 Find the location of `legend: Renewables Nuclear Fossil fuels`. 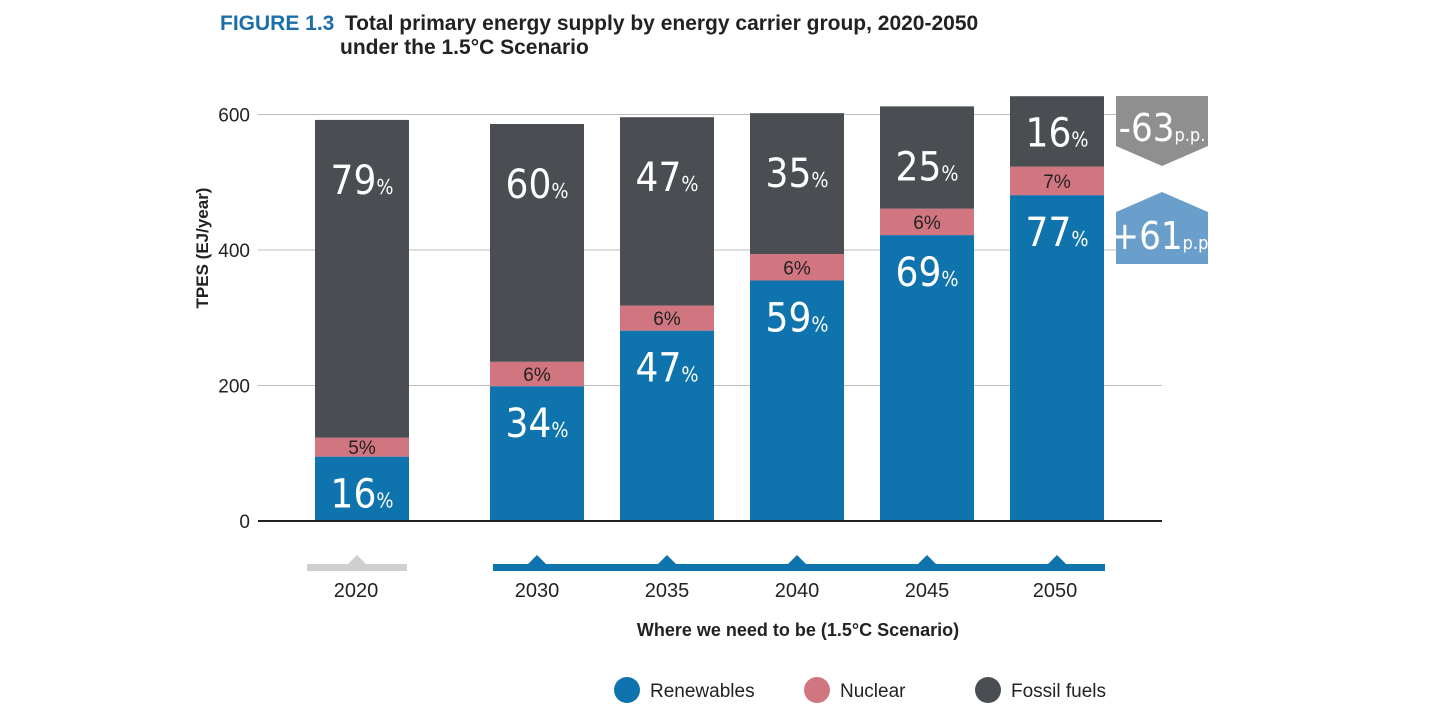

legend: Renewables Nuclear Fossil fuels is located at coordinates (860, 690).